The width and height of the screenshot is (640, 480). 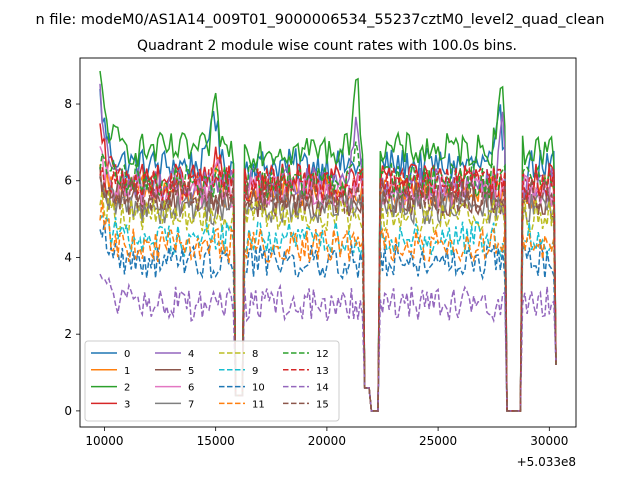 What do you see at coordinates (191, 404) in the screenshot?
I see `legend-label-7: 7` at bounding box center [191, 404].